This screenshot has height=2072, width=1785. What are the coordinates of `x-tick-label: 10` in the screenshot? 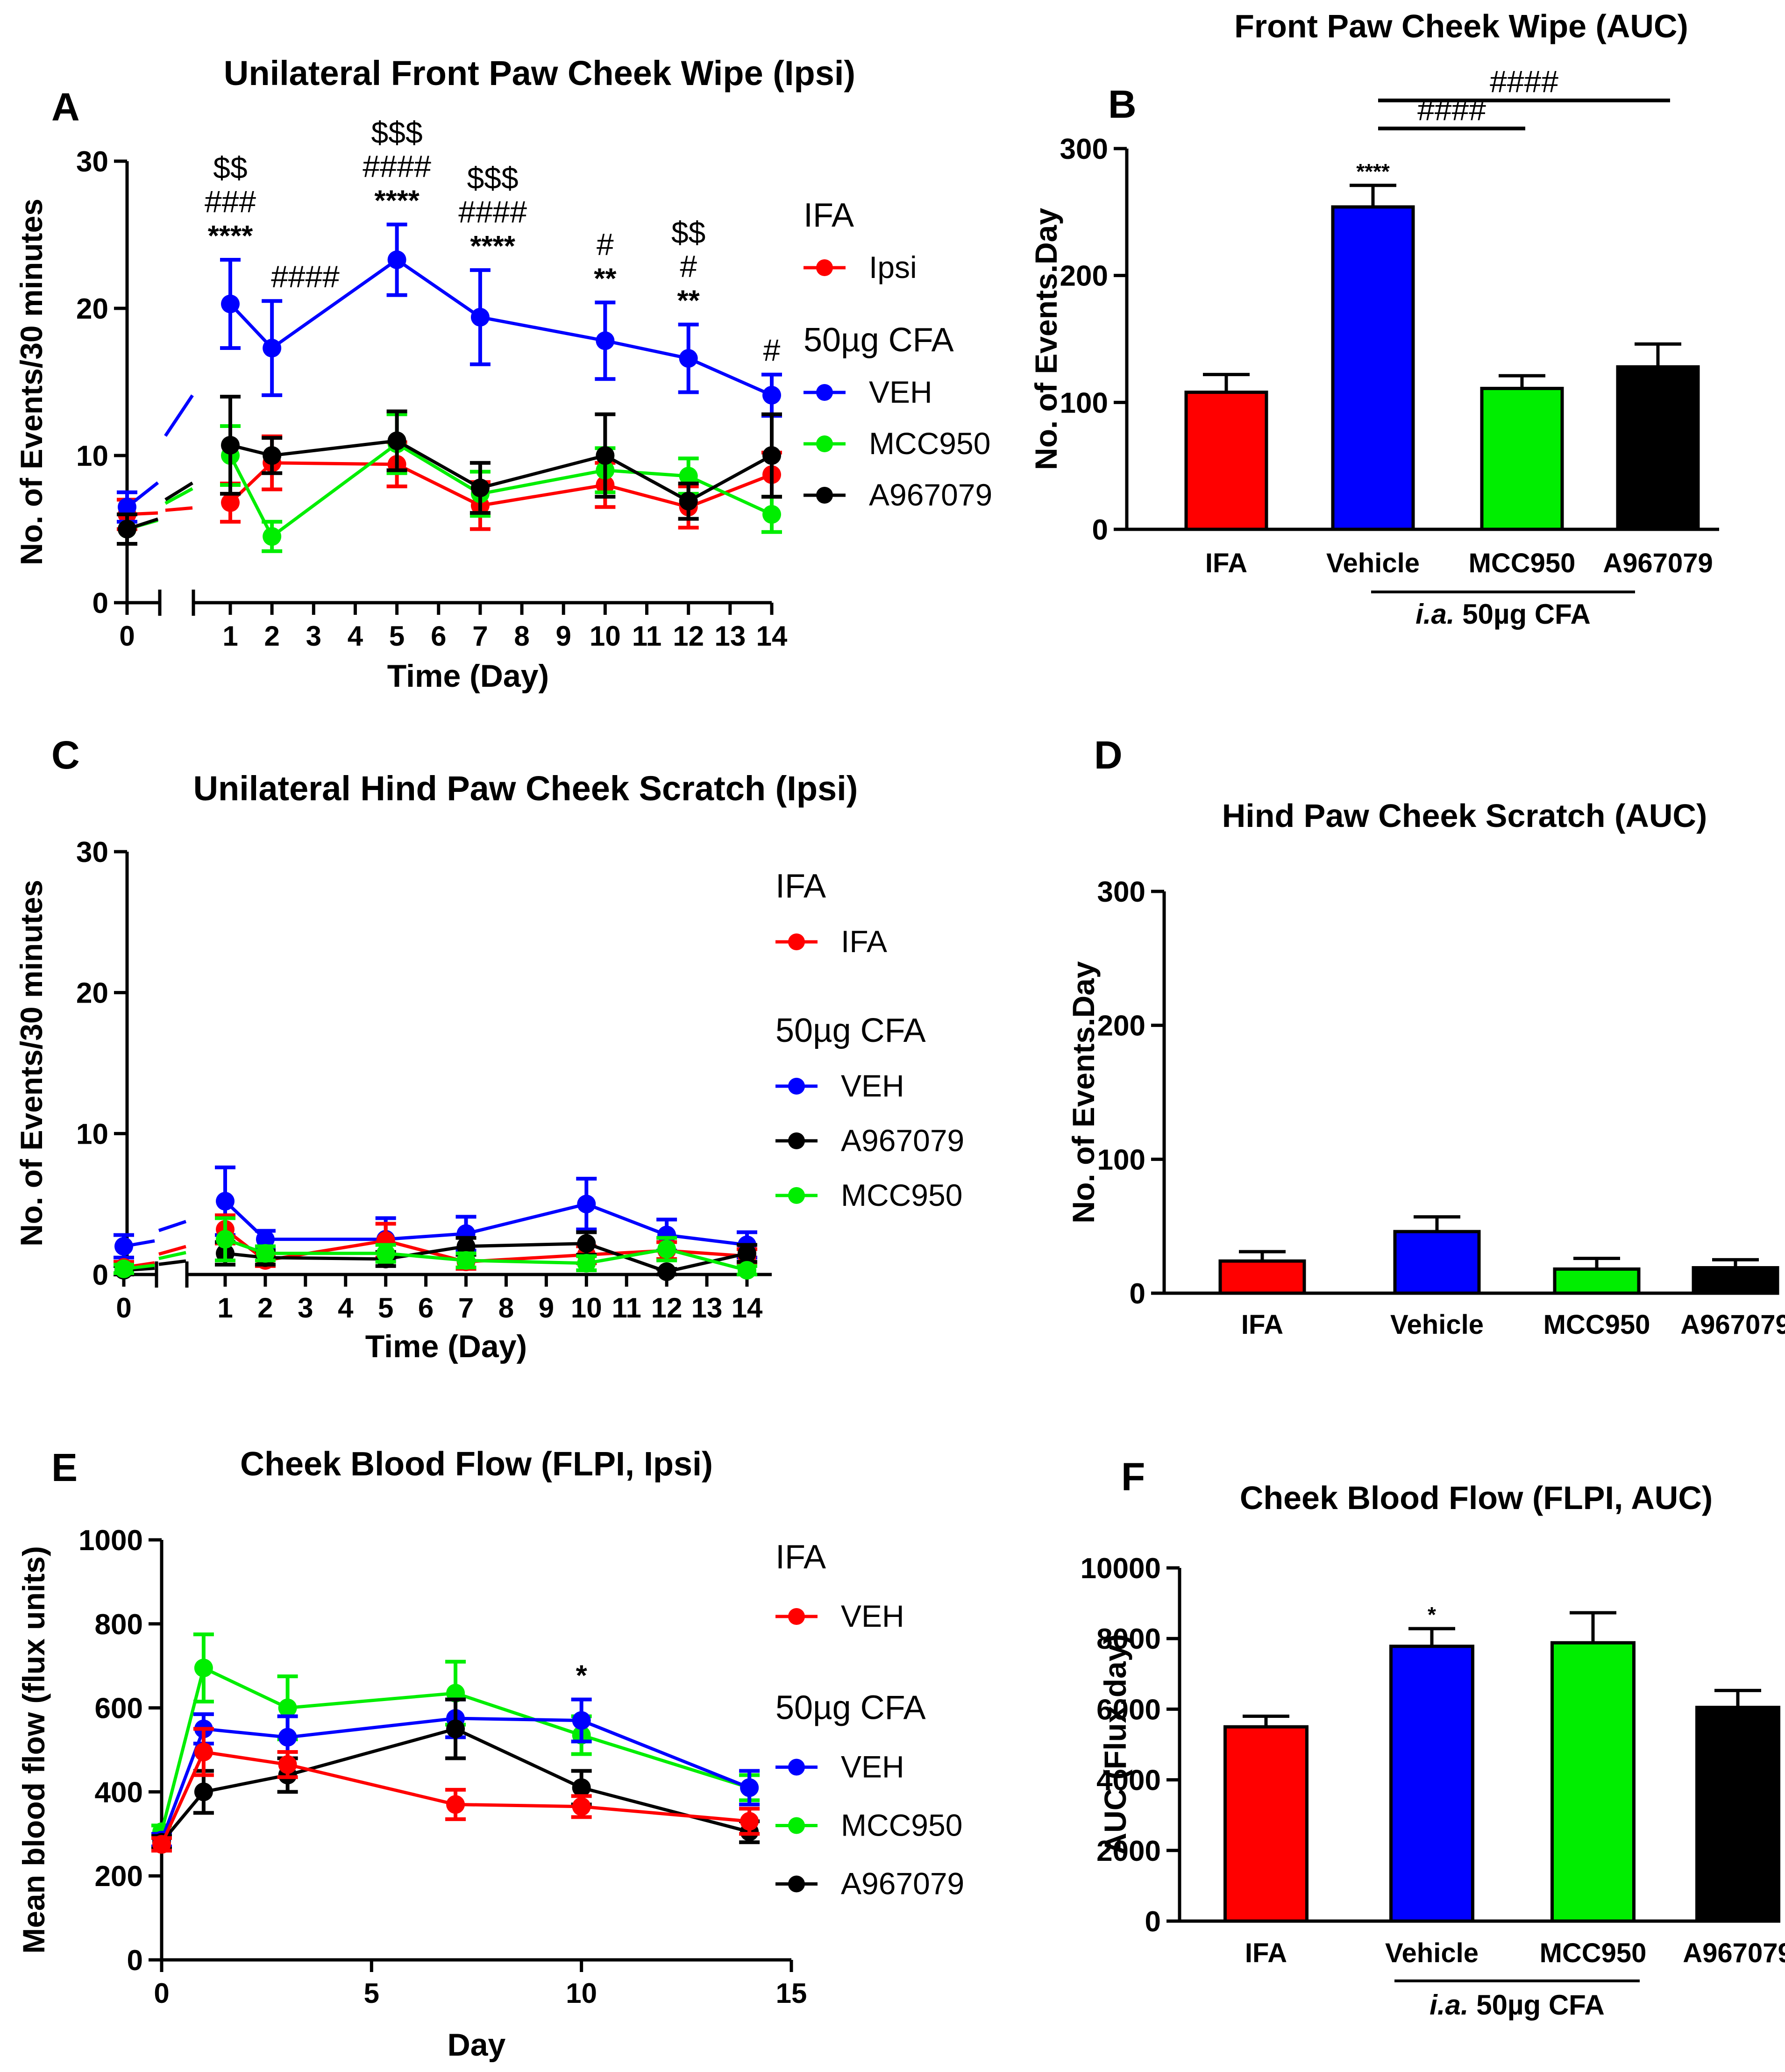 It's located at (581, 1994).